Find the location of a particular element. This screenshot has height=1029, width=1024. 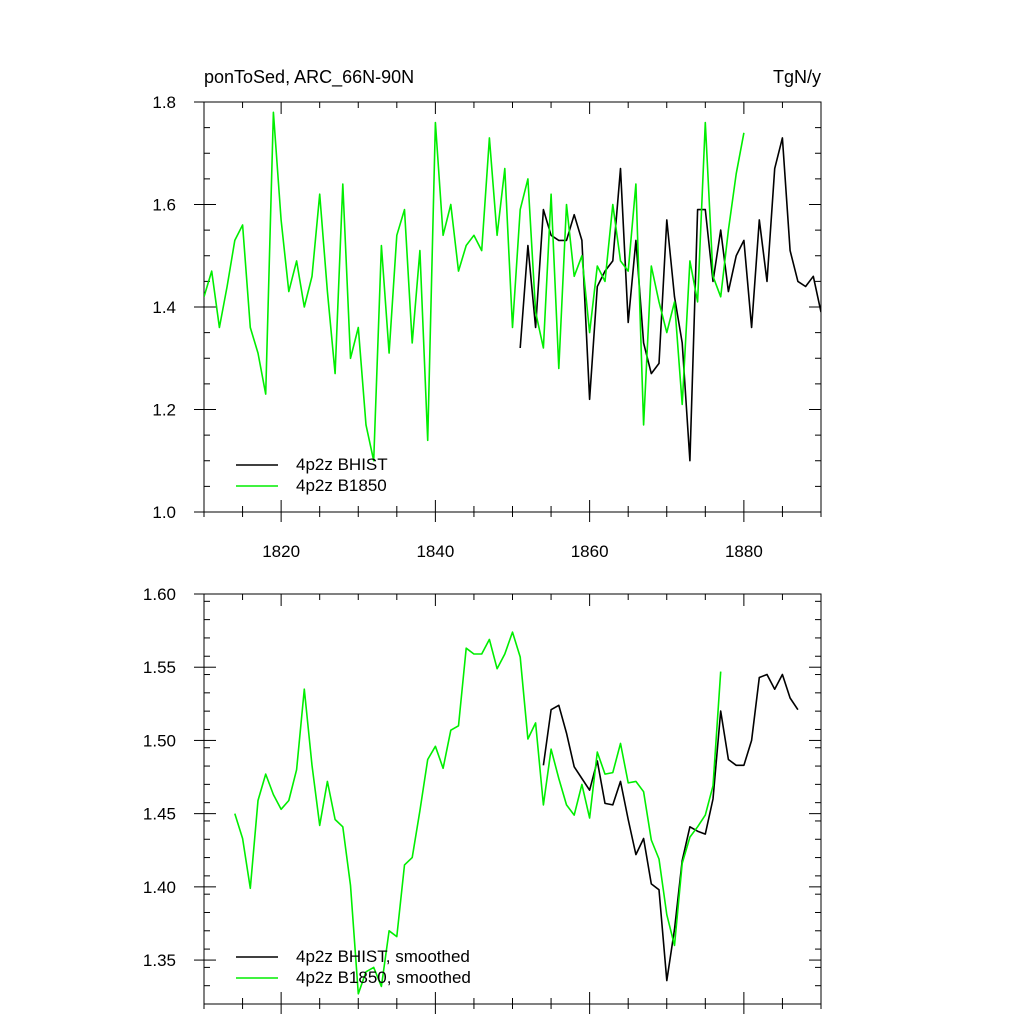

y-tick-label: 1.45 is located at coordinates (159, 814).